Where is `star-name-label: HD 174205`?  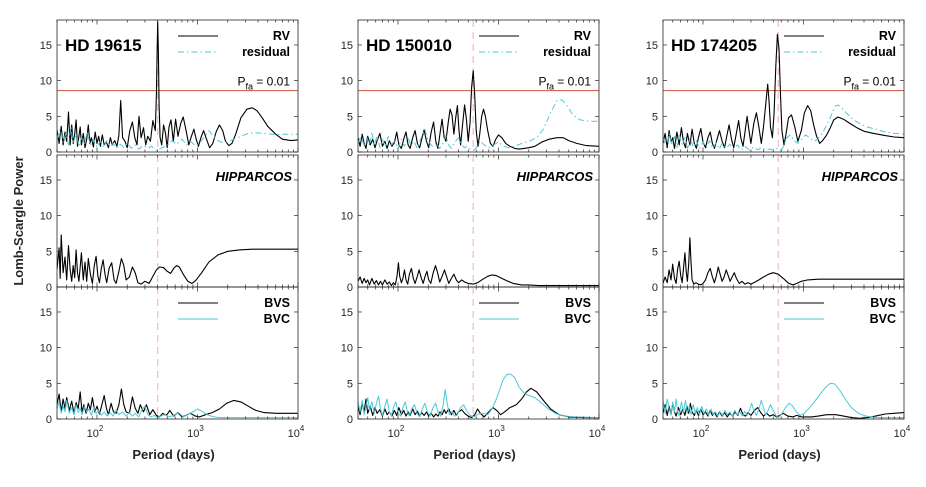 star-name-label: HD 174205 is located at coordinates (714, 45).